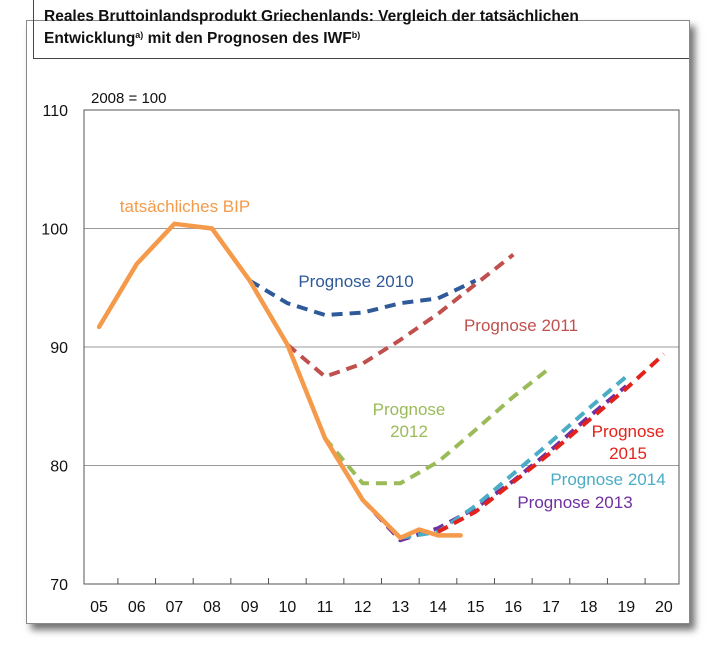  What do you see at coordinates (626, 607) in the screenshot?
I see `x-tick-label: 19` at bounding box center [626, 607].